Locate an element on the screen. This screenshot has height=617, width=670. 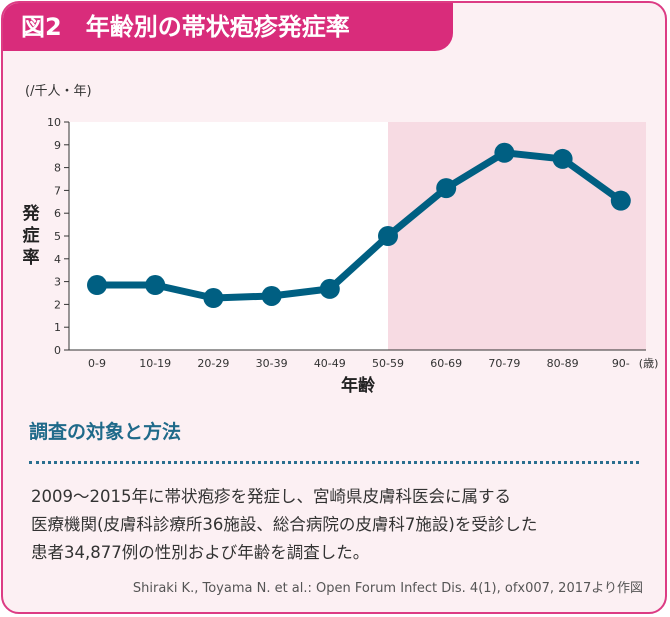
x-tick-label: 20-29 is located at coordinates (213, 363).